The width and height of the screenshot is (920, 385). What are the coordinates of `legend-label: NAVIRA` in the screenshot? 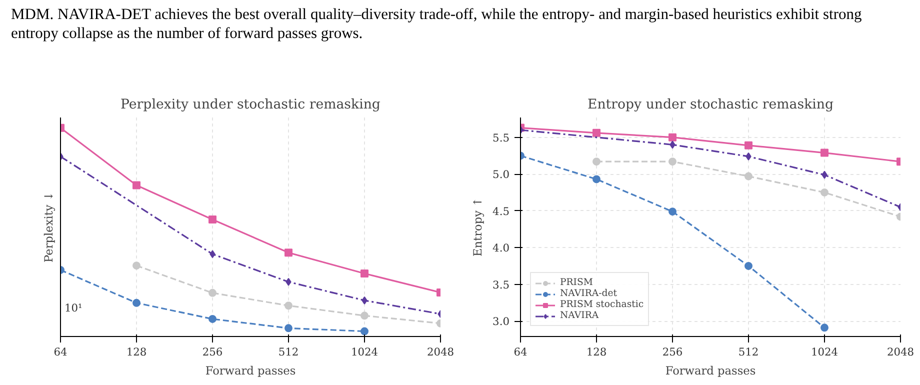 It's located at (579, 315).